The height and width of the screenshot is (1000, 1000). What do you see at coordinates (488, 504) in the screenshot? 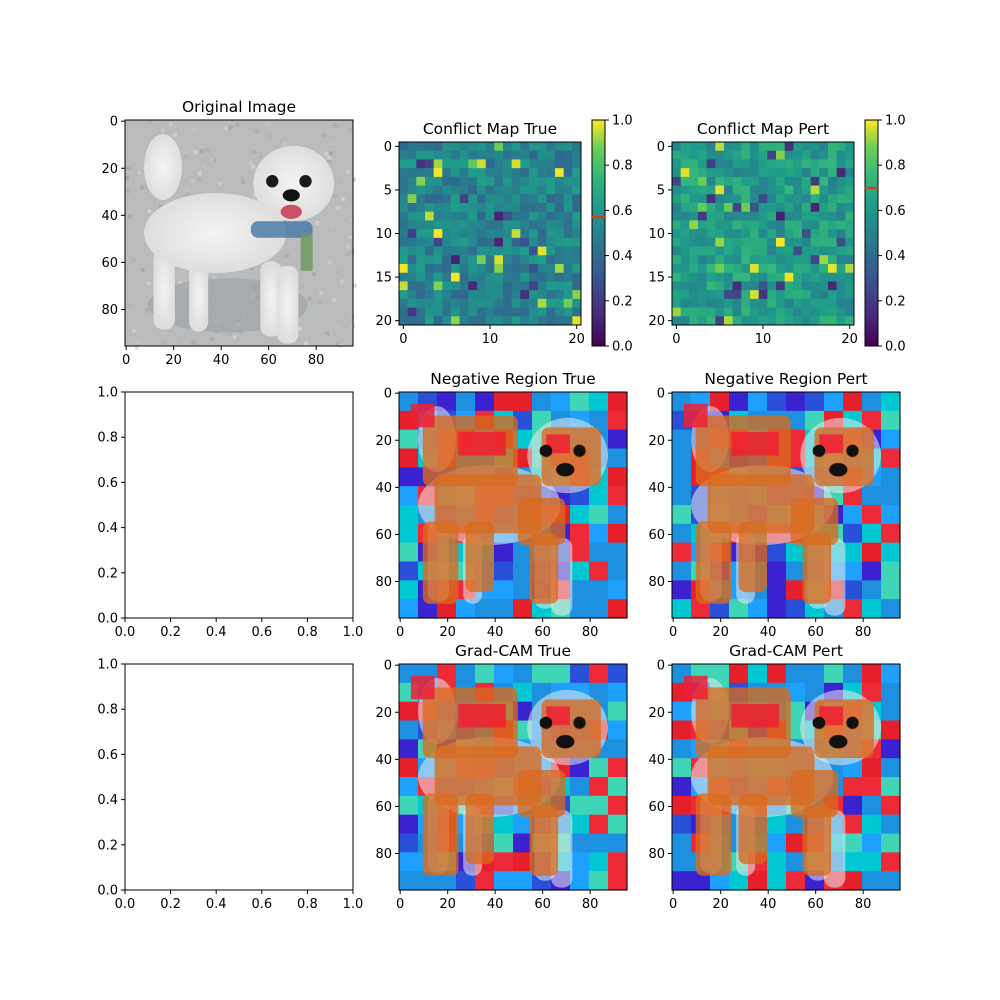
I see `activation-blob` at bounding box center [488, 504].